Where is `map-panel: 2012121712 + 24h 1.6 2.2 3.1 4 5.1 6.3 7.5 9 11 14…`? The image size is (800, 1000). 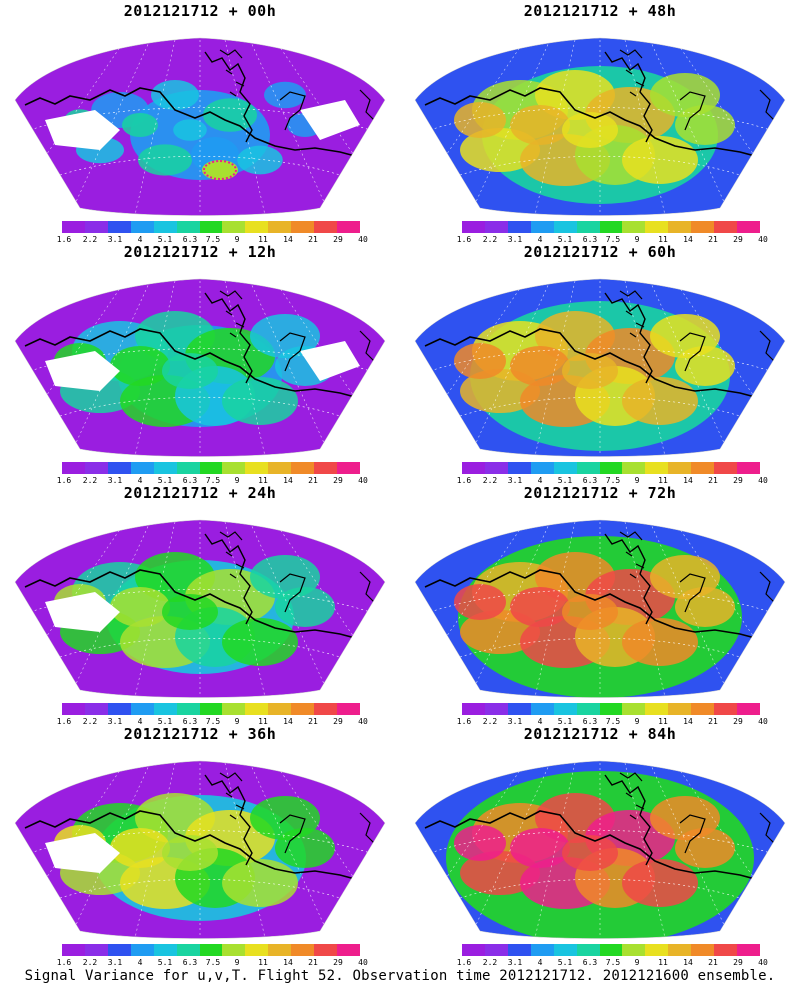 map-panel: 2012121712 + 24h 1.6 2.2 3.1 4 5.1 6.3 7.5 9 11 14… is located at coordinates (200, 604).